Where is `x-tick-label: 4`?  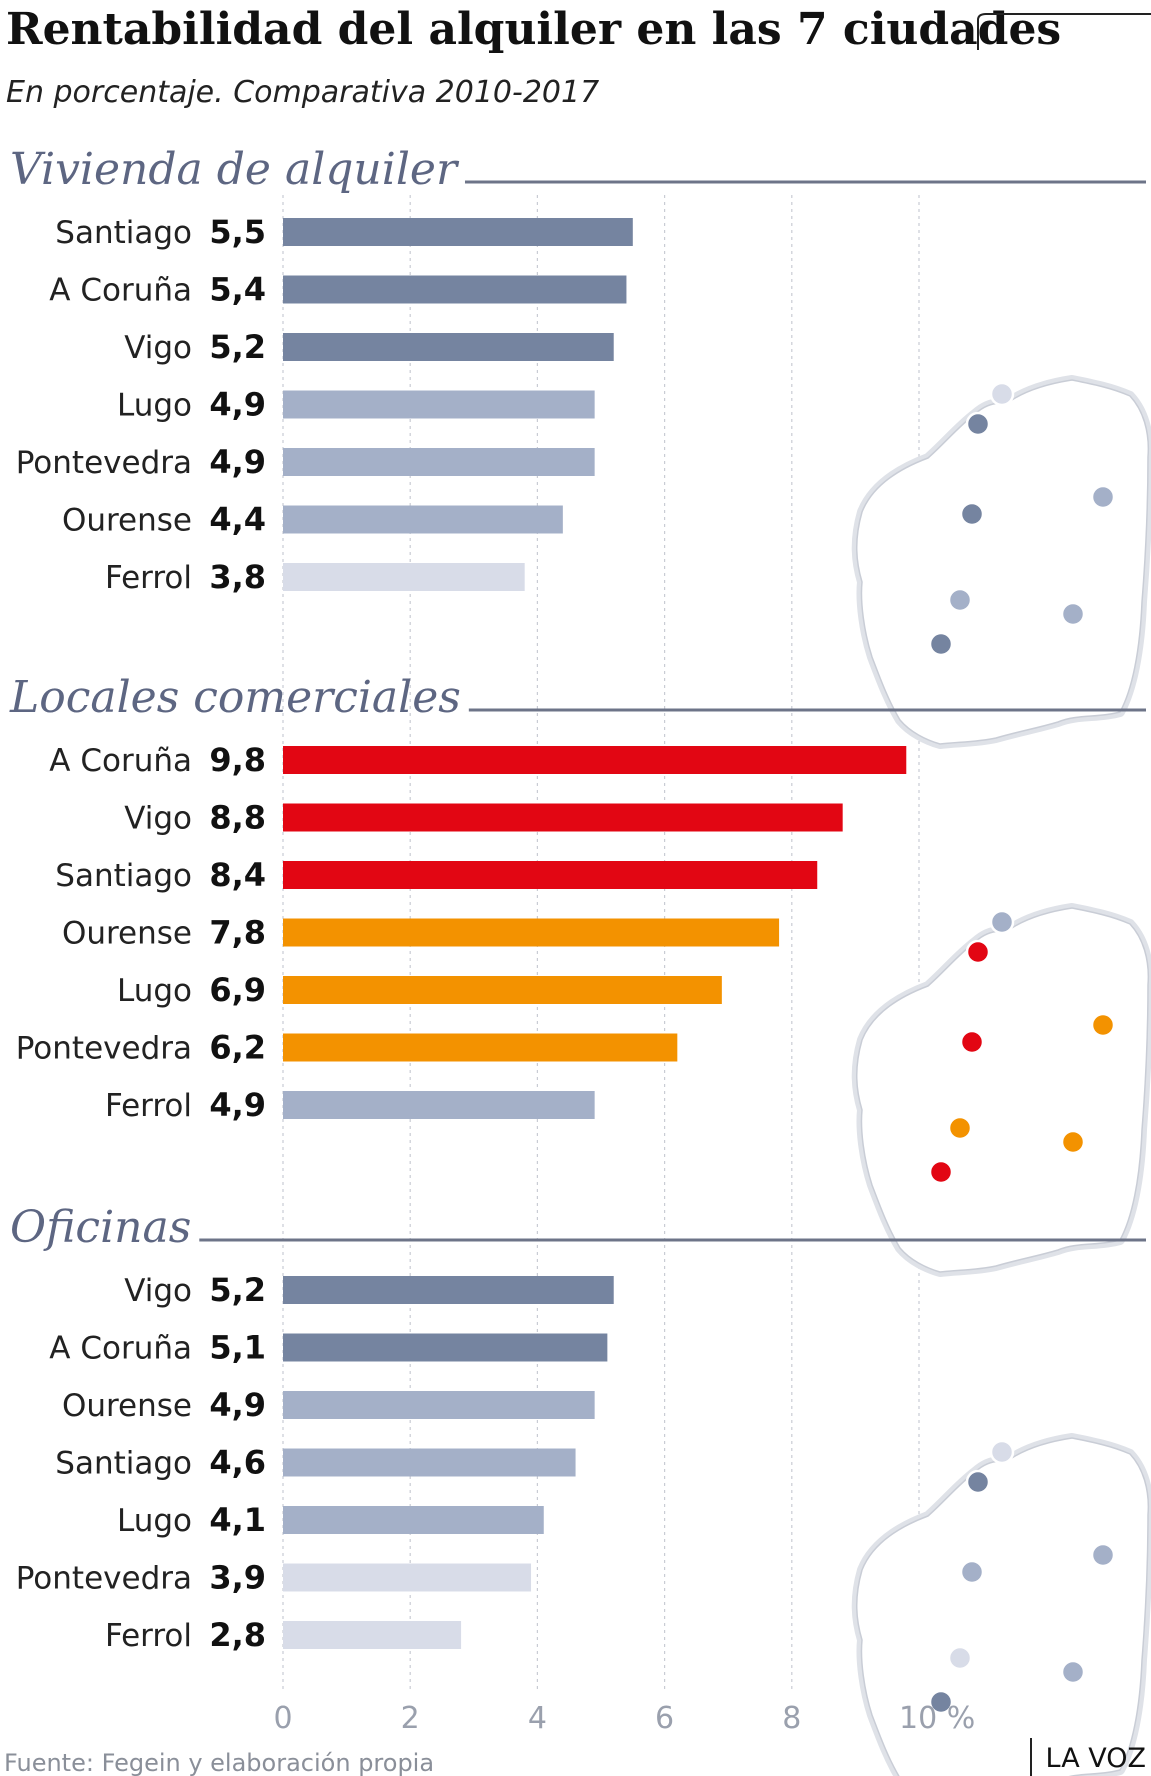 x-tick-label: 4 is located at coordinates (537, 1718).